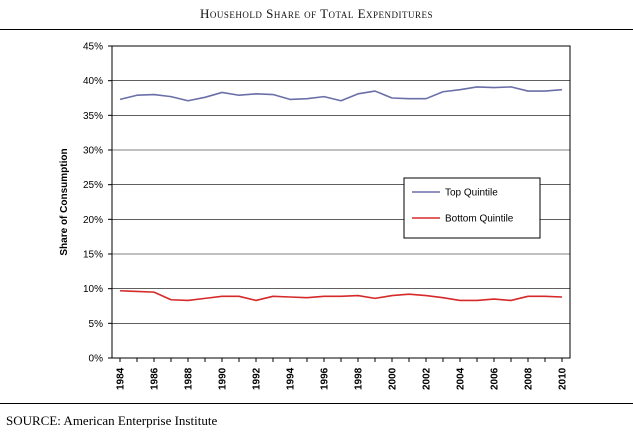 The width and height of the screenshot is (633, 434). I want to click on x-tick-label: 1996, so click(325, 378).